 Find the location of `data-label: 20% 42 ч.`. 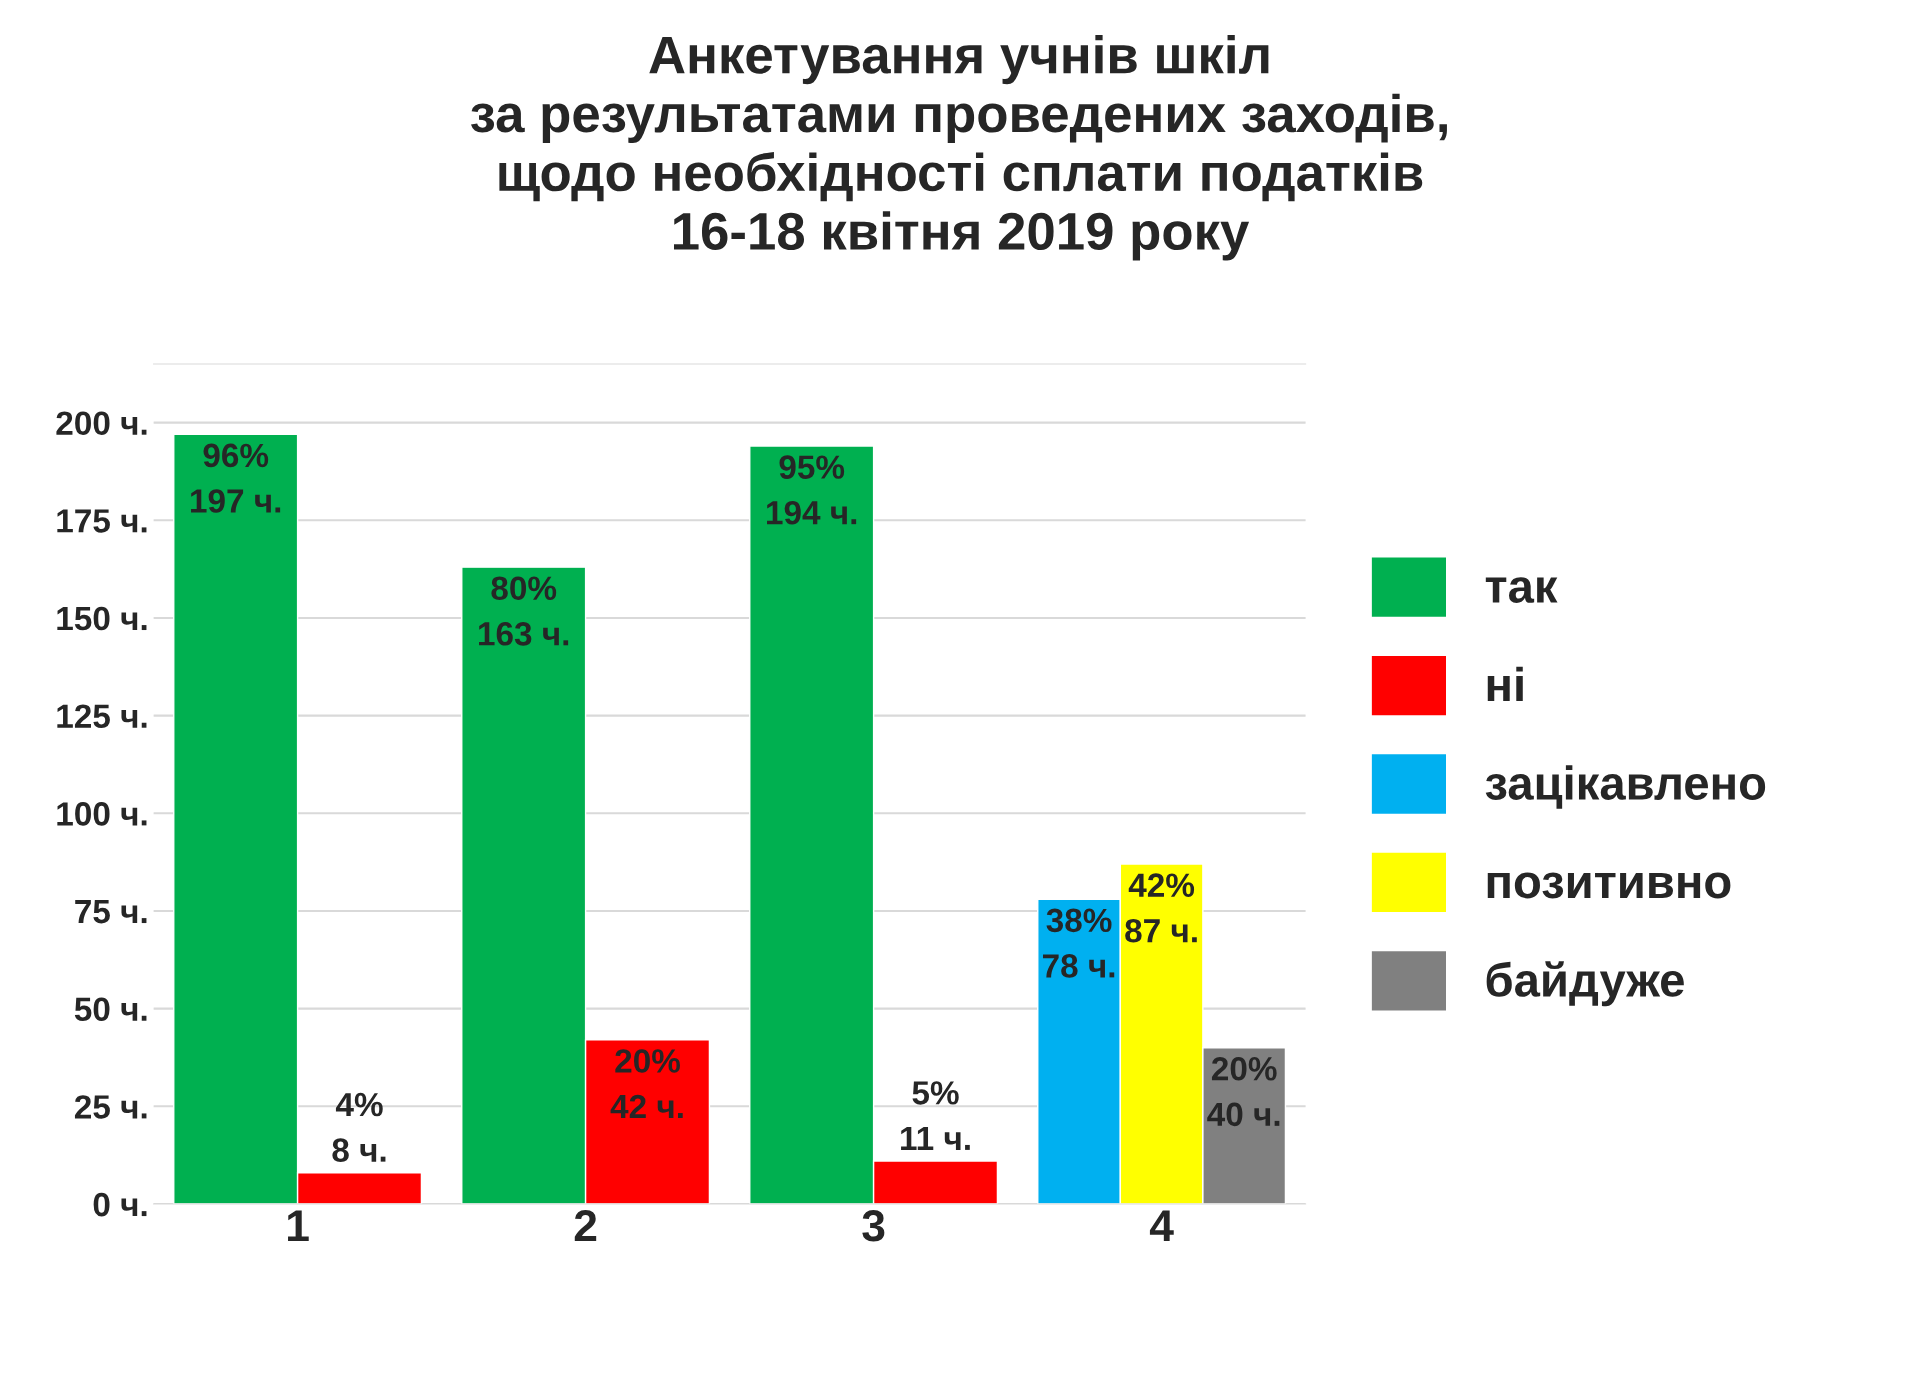

data-label: 20% 42 ч. is located at coordinates (646, 1084).